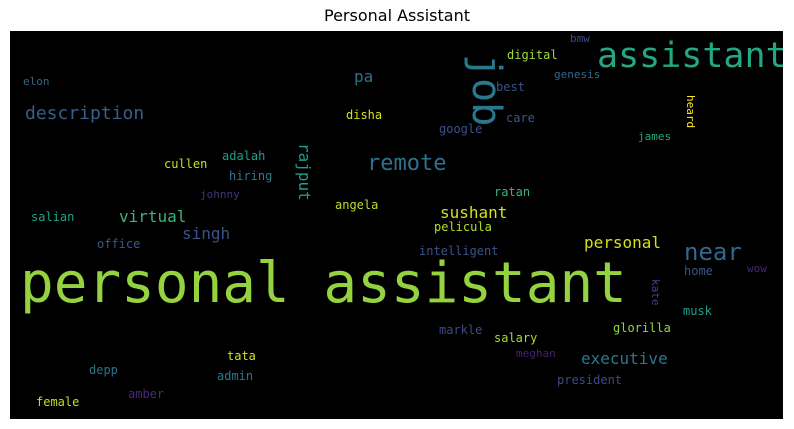  Describe the element at coordinates (36, 81) in the screenshot. I see `word-elon: elon` at that location.